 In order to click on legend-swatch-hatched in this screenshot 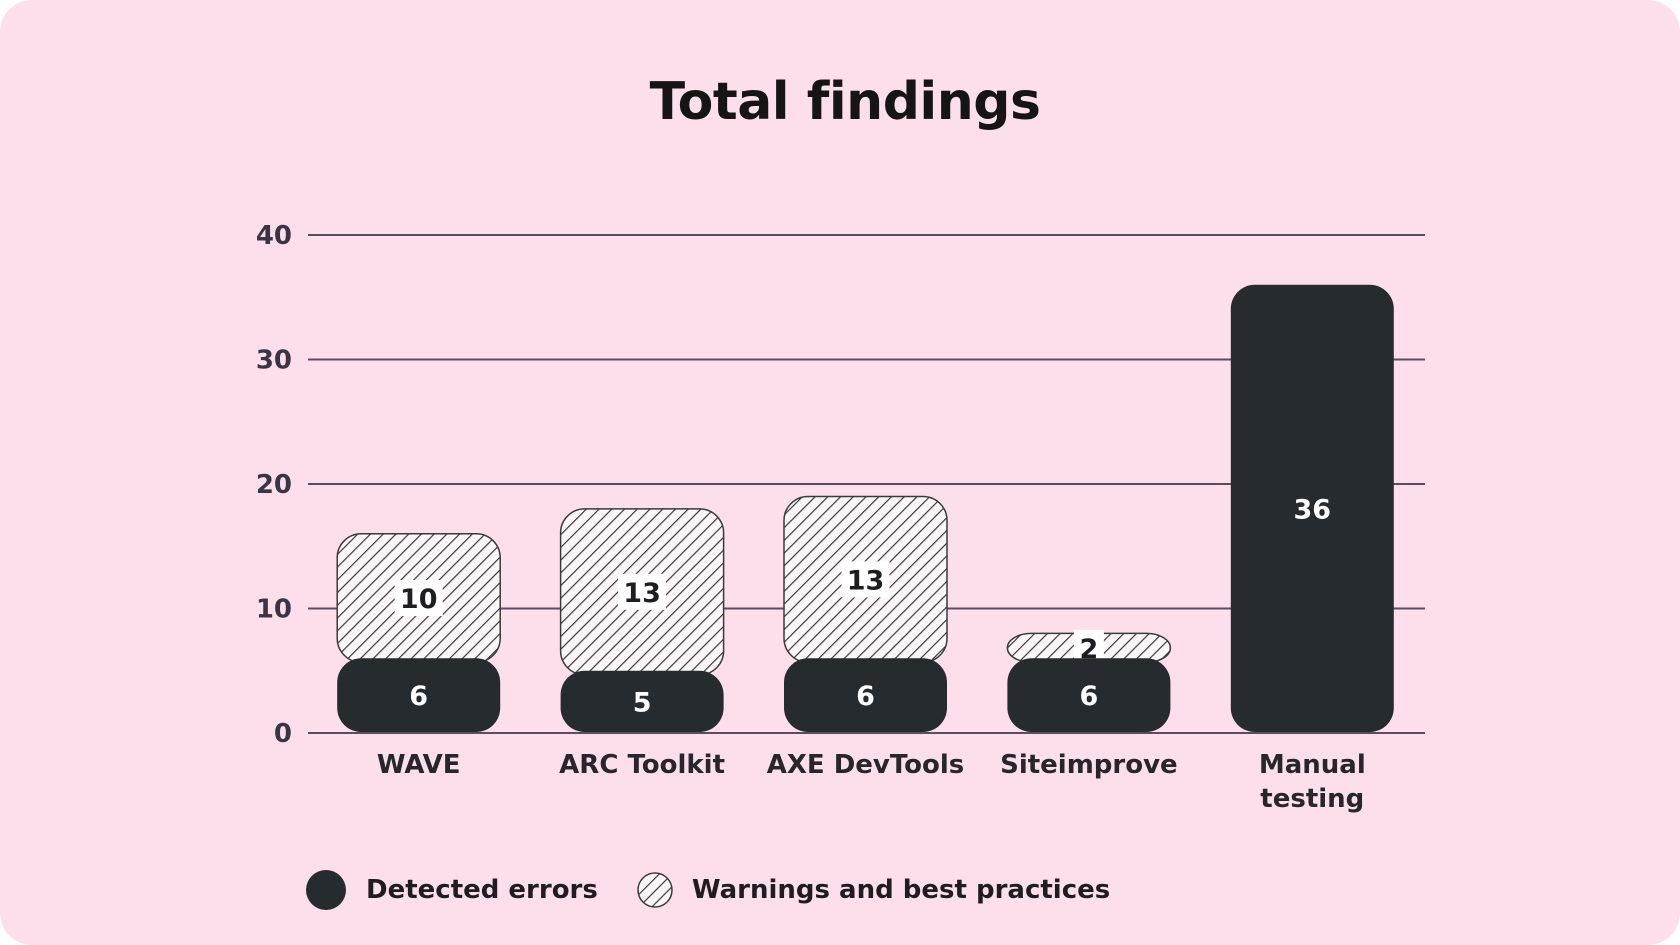, I will do `click(655, 890)`.